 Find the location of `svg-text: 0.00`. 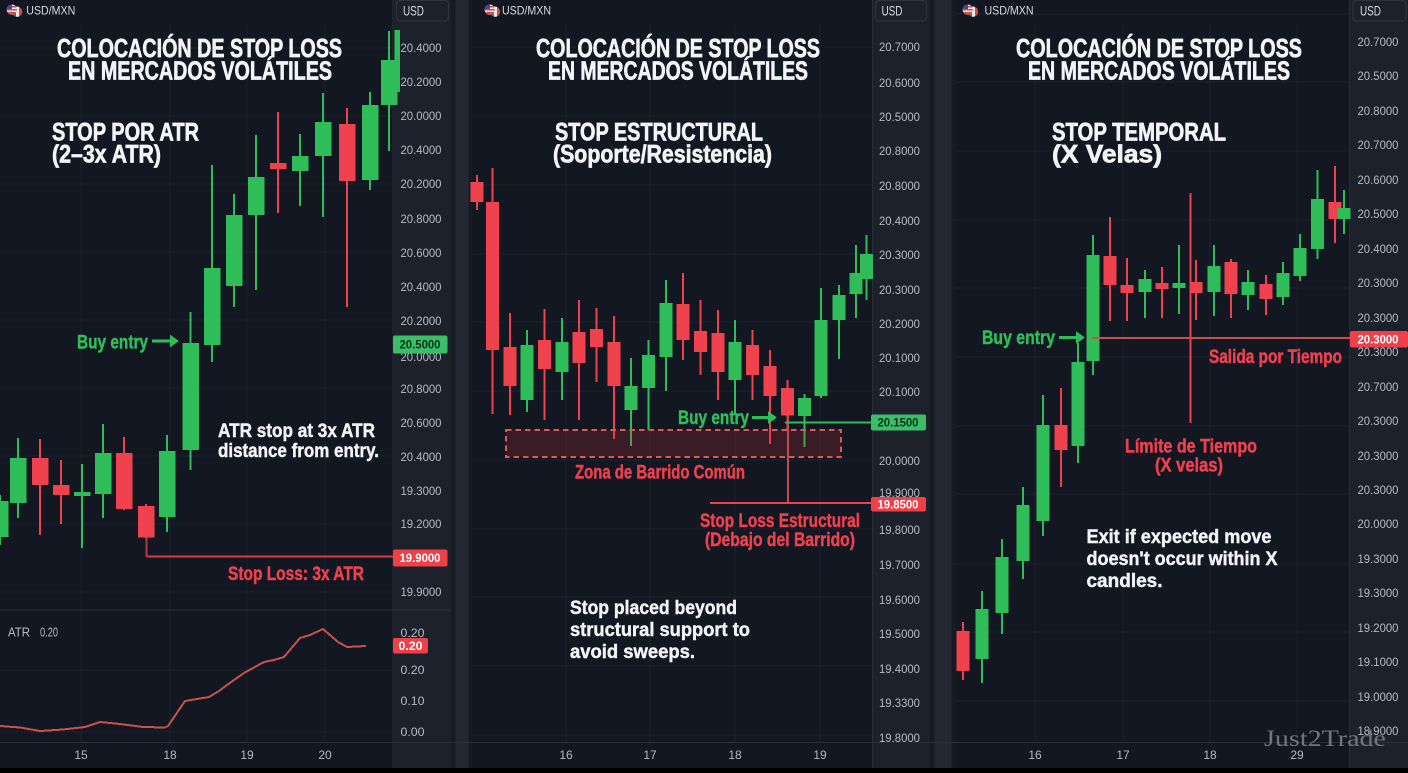

svg-text: 0.00 is located at coordinates (413, 732).